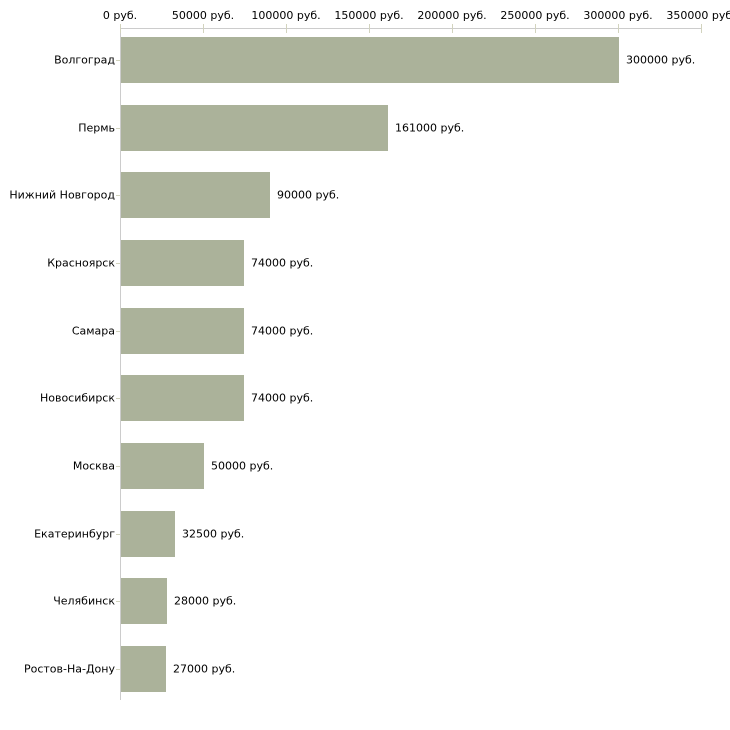 The image size is (730, 730). Describe the element at coordinates (77, 398) in the screenshot. I see `category-label: Новосибирск` at that location.